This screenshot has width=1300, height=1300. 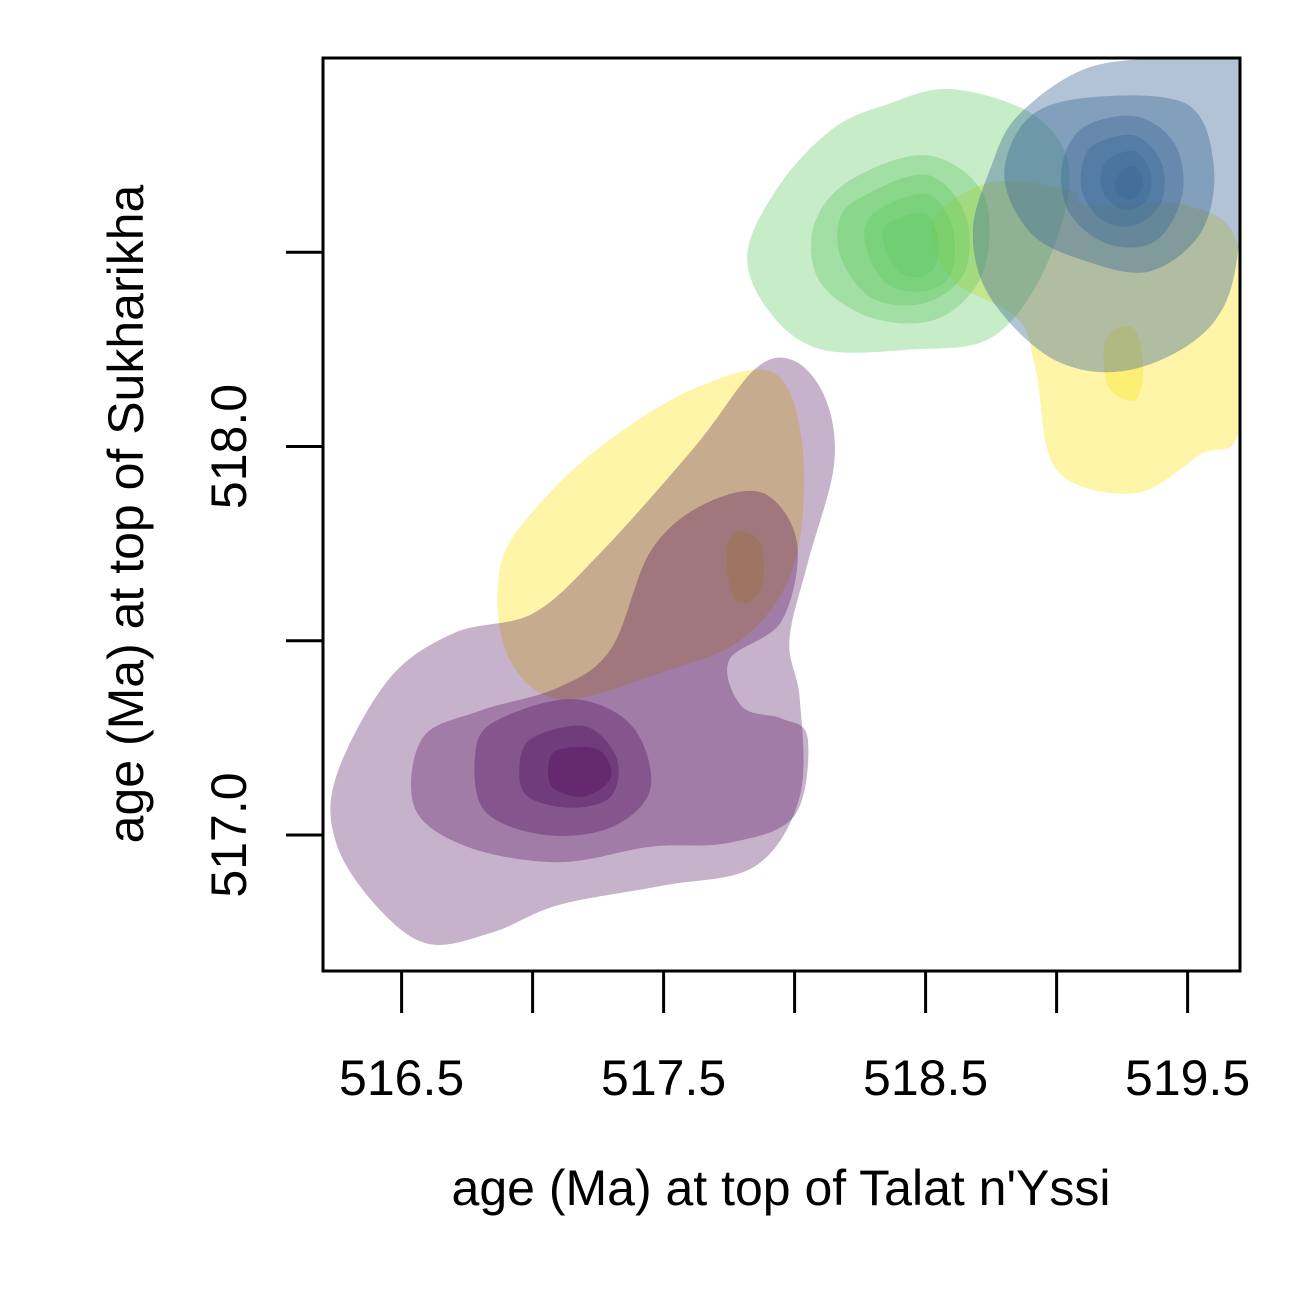 What do you see at coordinates (1187, 1078) in the screenshot?
I see `x-tick-label: 519.5` at bounding box center [1187, 1078].